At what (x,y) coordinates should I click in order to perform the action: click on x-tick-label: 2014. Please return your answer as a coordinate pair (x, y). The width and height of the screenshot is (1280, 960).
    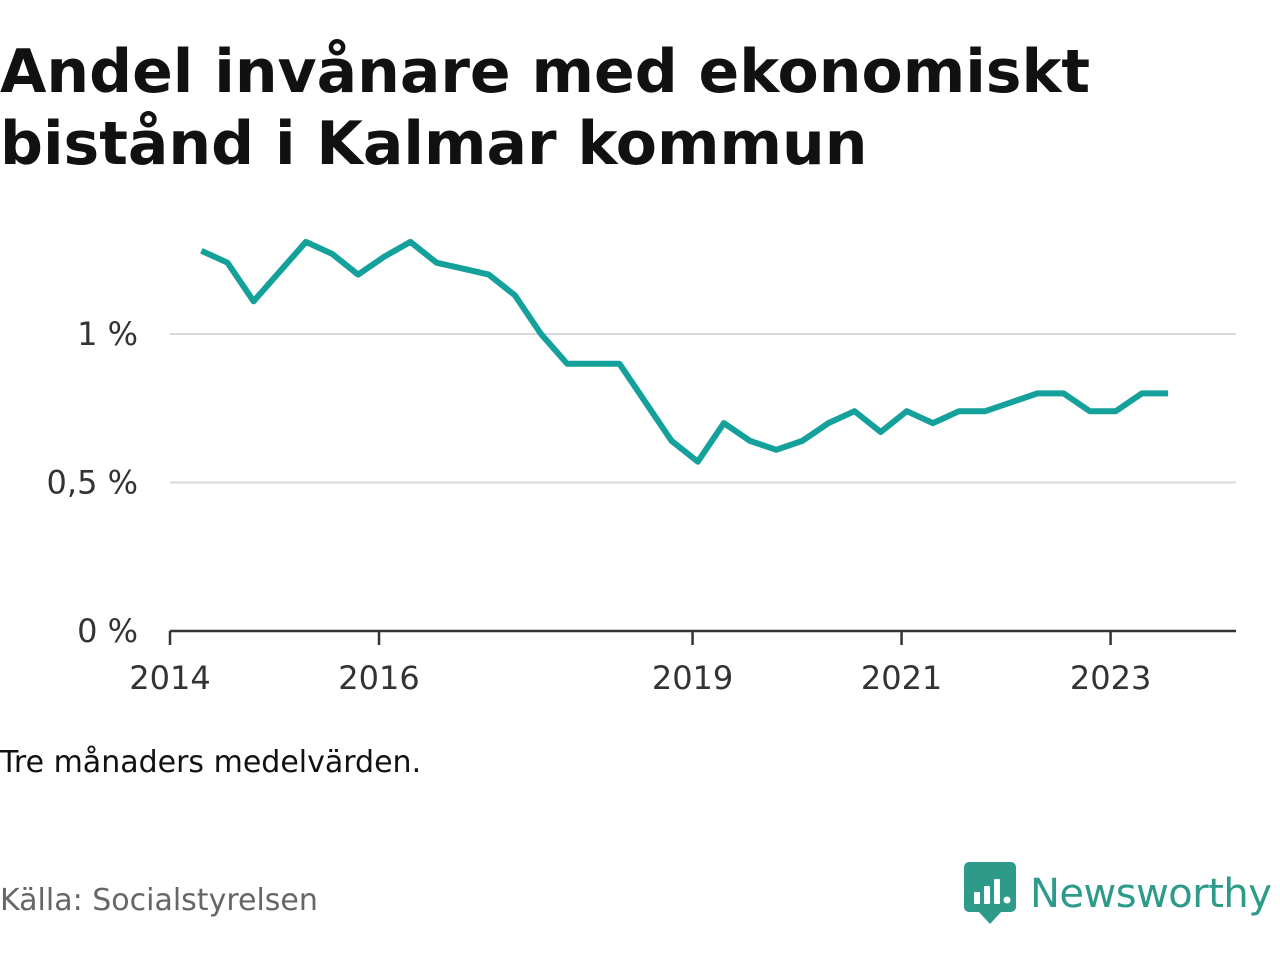
    Looking at the image, I should click on (169, 678).